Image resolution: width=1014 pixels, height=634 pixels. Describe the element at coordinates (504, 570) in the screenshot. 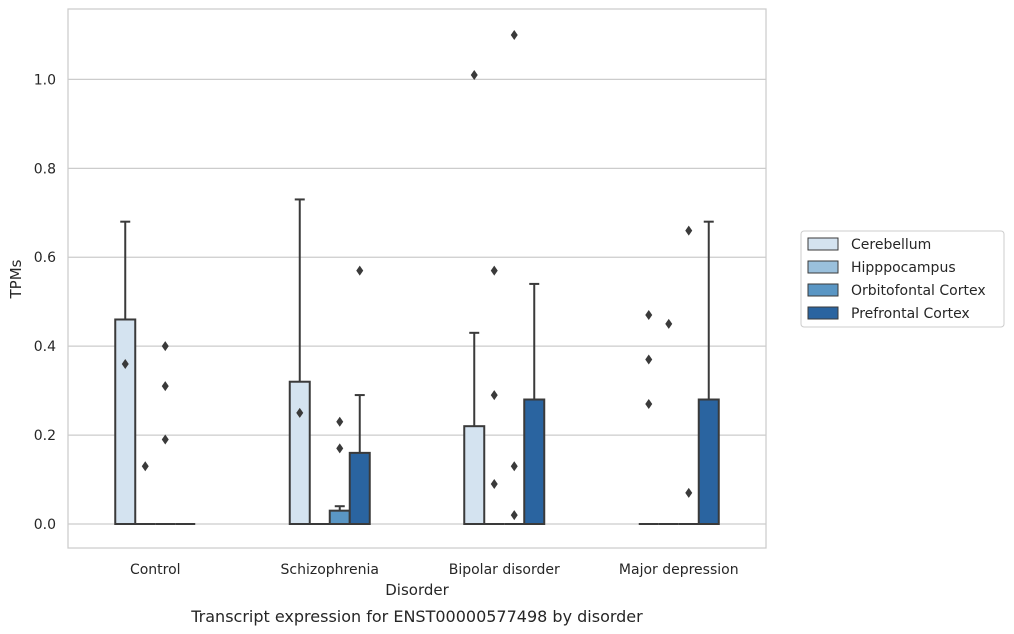

I see `x-tick-label: Bipolar disorder` at that location.